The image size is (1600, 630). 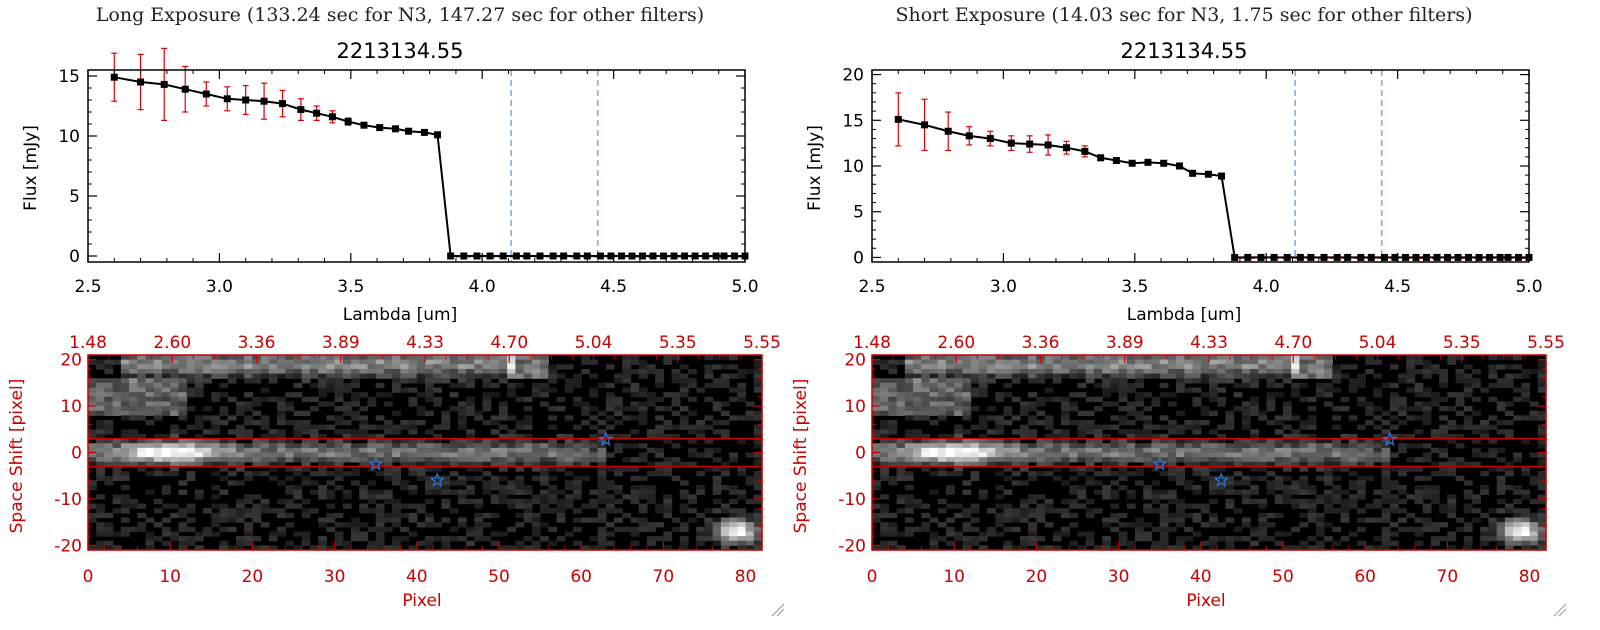 I want to click on bottom-tick-label: 50, so click(x=499, y=577).